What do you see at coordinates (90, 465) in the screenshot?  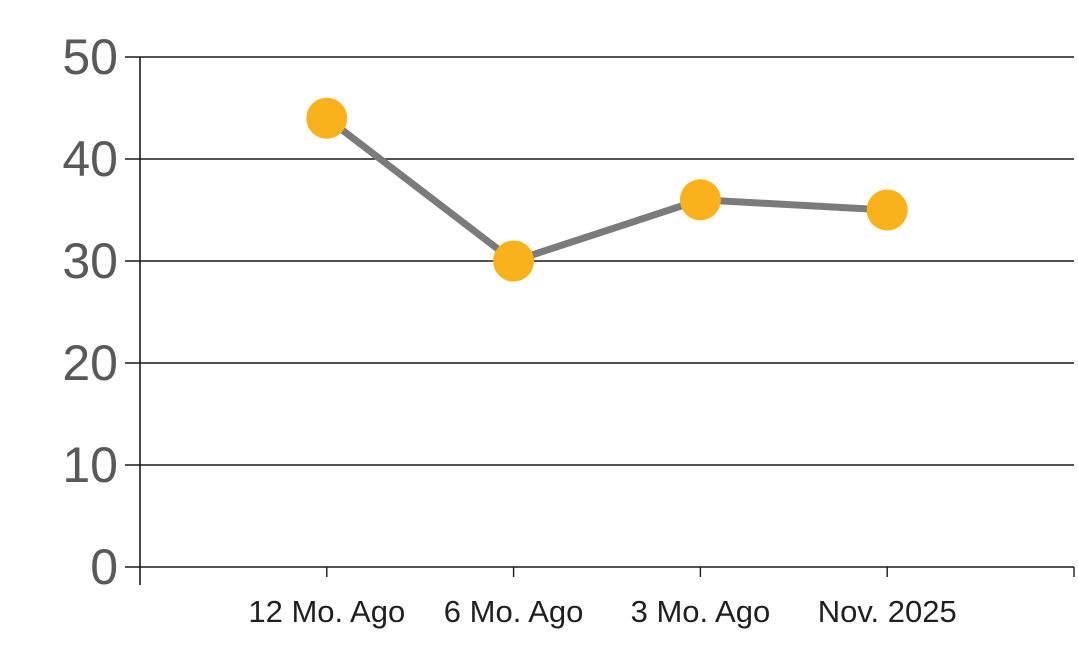 I see `y-axis-tick-label: 10` at bounding box center [90, 465].